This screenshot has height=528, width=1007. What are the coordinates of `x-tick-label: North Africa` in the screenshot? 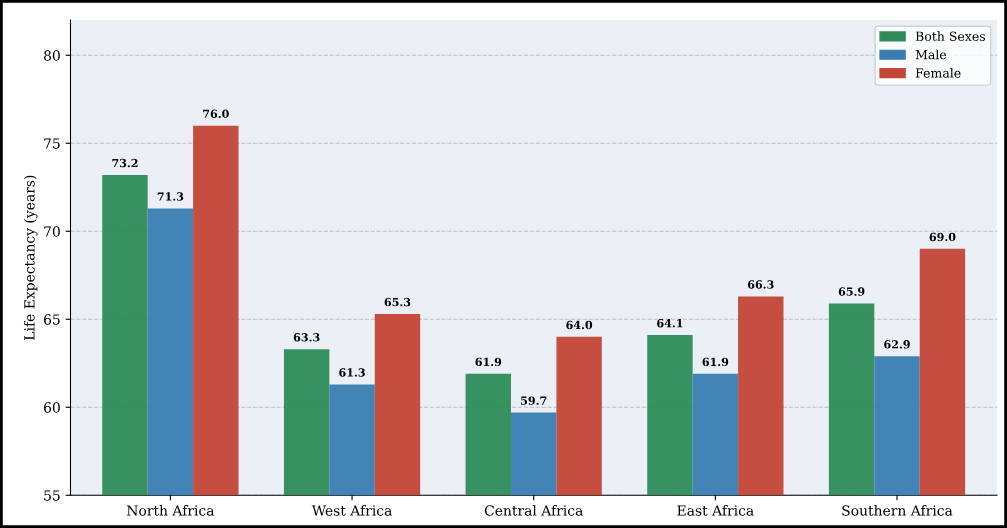 It's located at (171, 510).